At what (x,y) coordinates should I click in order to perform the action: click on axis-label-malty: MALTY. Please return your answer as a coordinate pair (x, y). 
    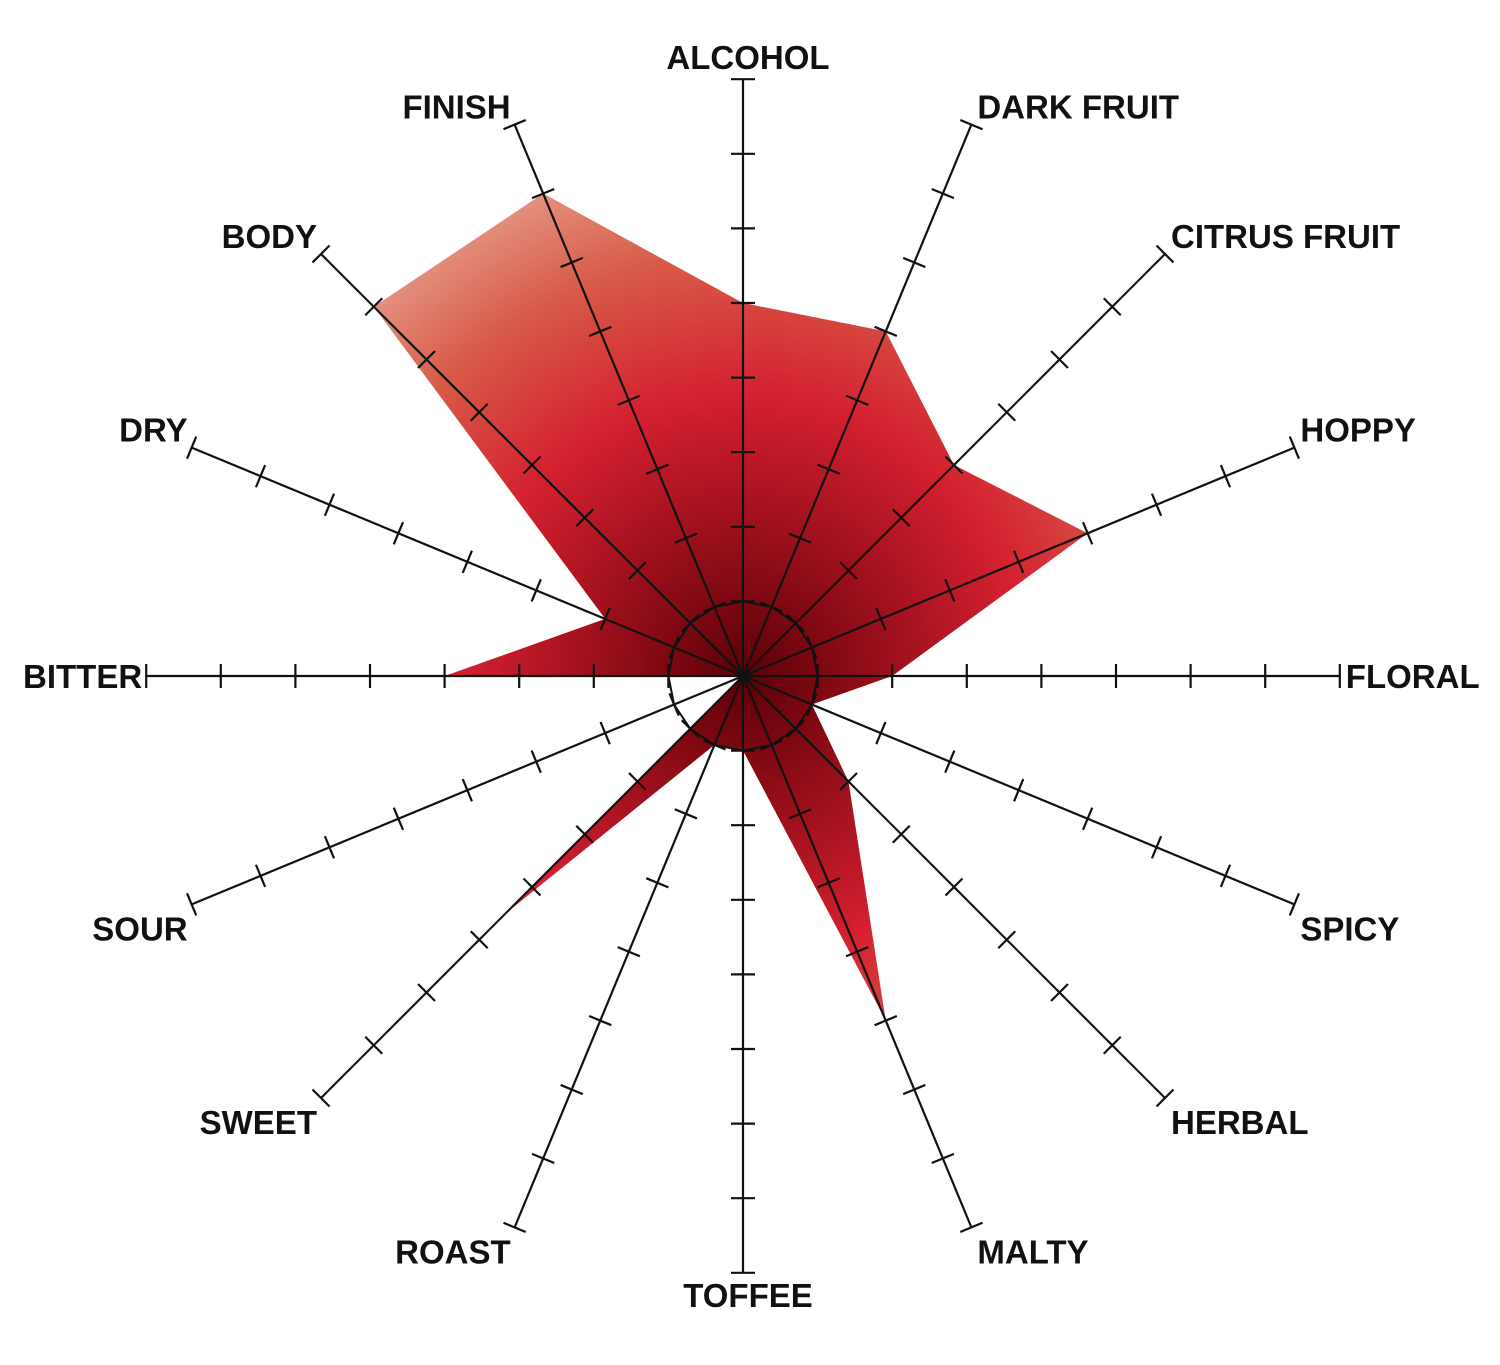
    Looking at the image, I should click on (1032, 1251).